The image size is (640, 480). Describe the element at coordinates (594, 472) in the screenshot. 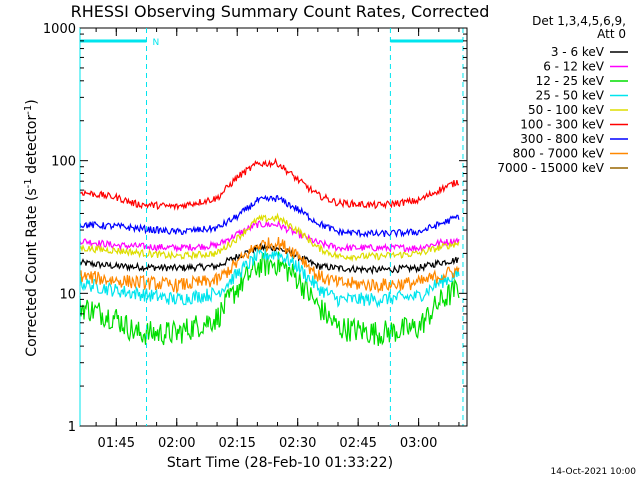

I see `timestamp: 14-Oct-2021 10:00` at that location.